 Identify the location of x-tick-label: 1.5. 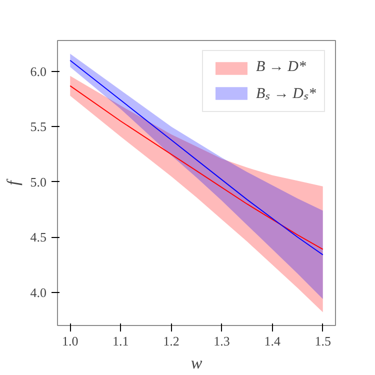
(322, 341).